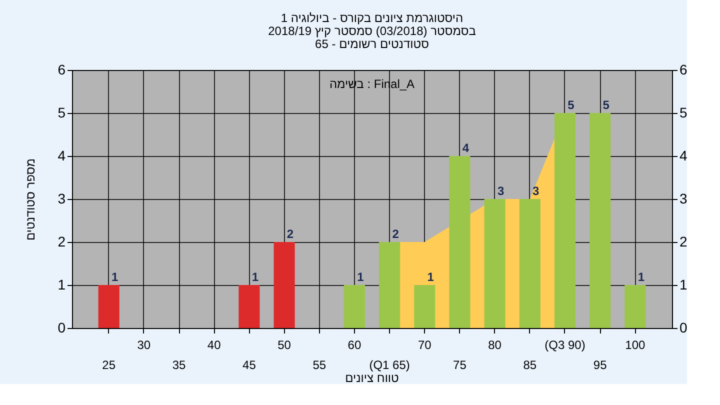 The height and width of the screenshot is (405, 720). I want to click on y-tick-label: 1, so click(62, 284).